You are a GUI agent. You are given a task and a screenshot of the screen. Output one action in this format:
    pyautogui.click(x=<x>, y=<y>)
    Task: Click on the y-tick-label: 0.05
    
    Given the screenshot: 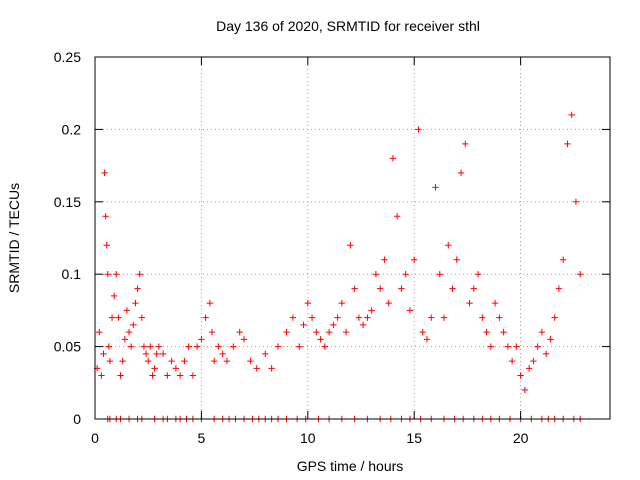 What is the action you would take?
    pyautogui.click(x=67, y=347)
    